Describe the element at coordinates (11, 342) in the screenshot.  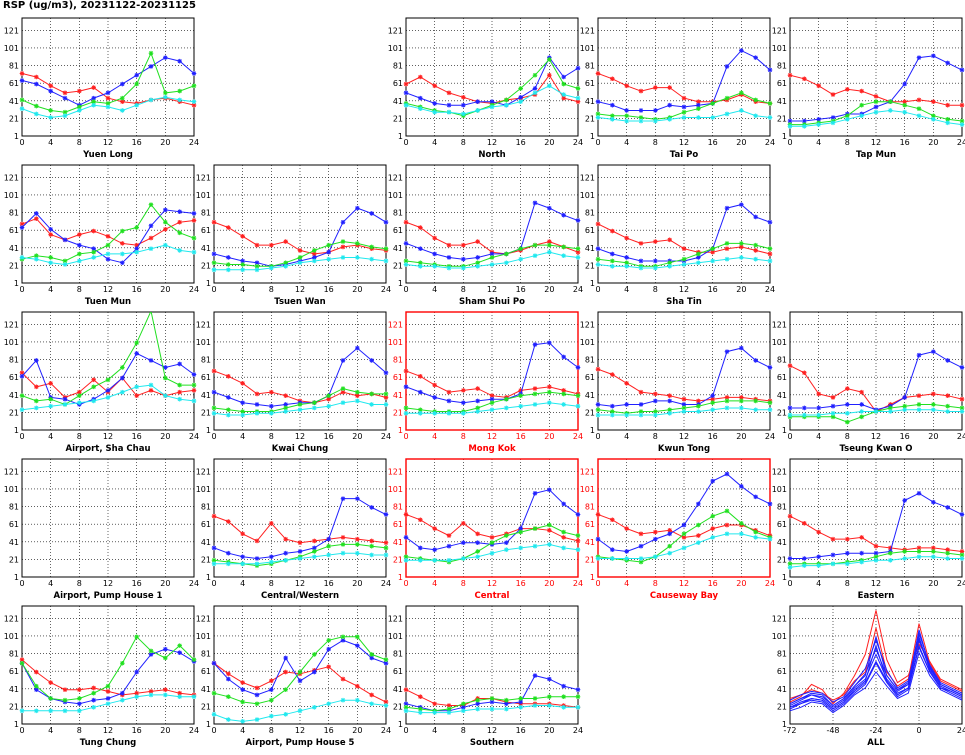
I see `y-tick-label: 101` at that location.